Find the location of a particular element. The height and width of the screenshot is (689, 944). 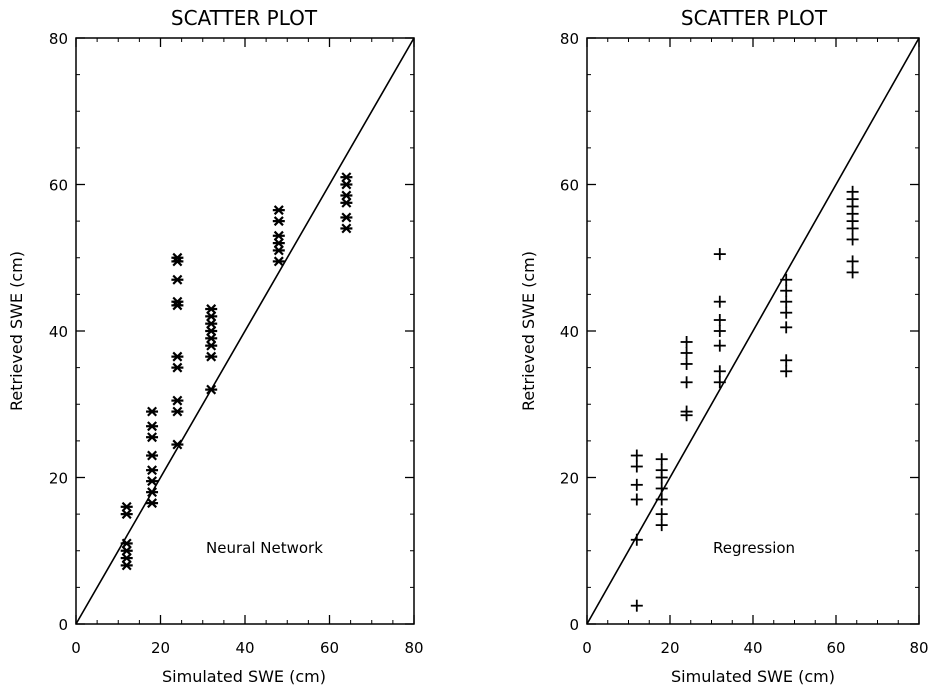

method-annotation: Regression is located at coordinates (754, 548).